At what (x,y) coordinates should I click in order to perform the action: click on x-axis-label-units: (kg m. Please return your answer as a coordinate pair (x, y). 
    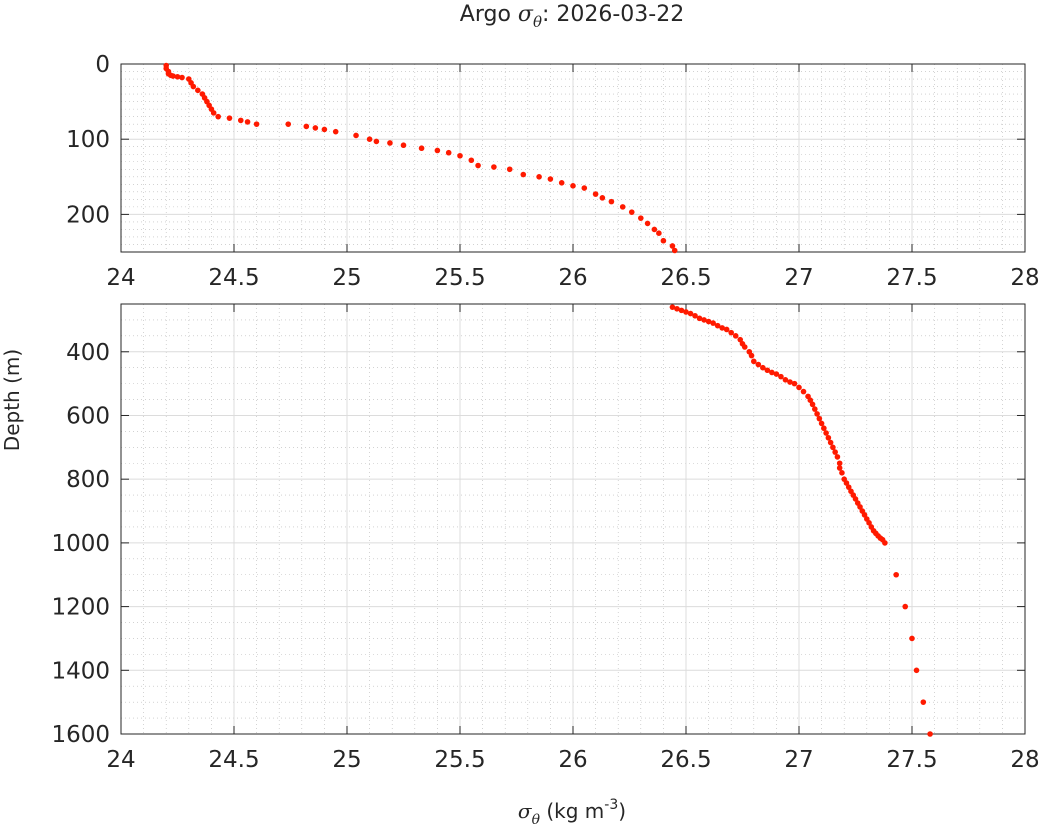
    Looking at the image, I should click on (572, 811).